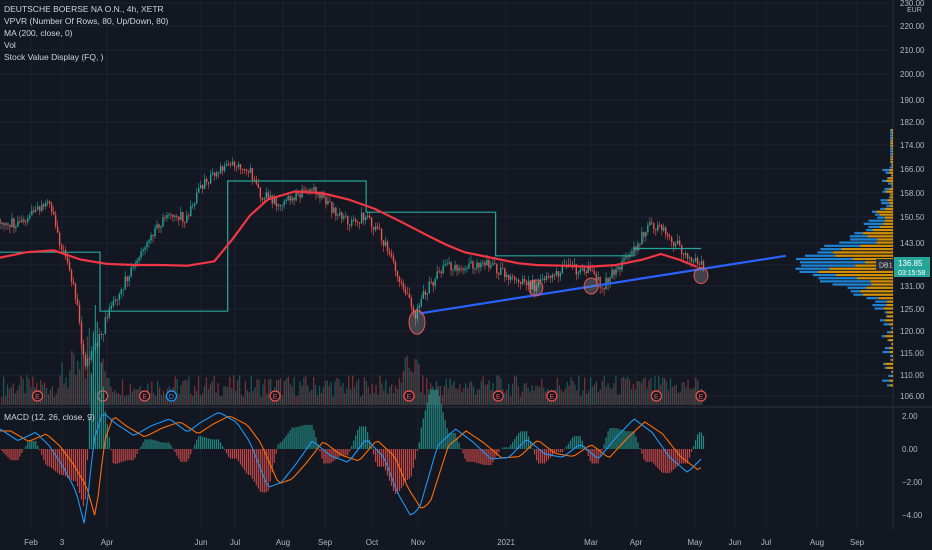 The height and width of the screenshot is (550, 932). What do you see at coordinates (49, 417) in the screenshot?
I see `macd-legend: MACD (12, 26, close, 9)` at bounding box center [49, 417].